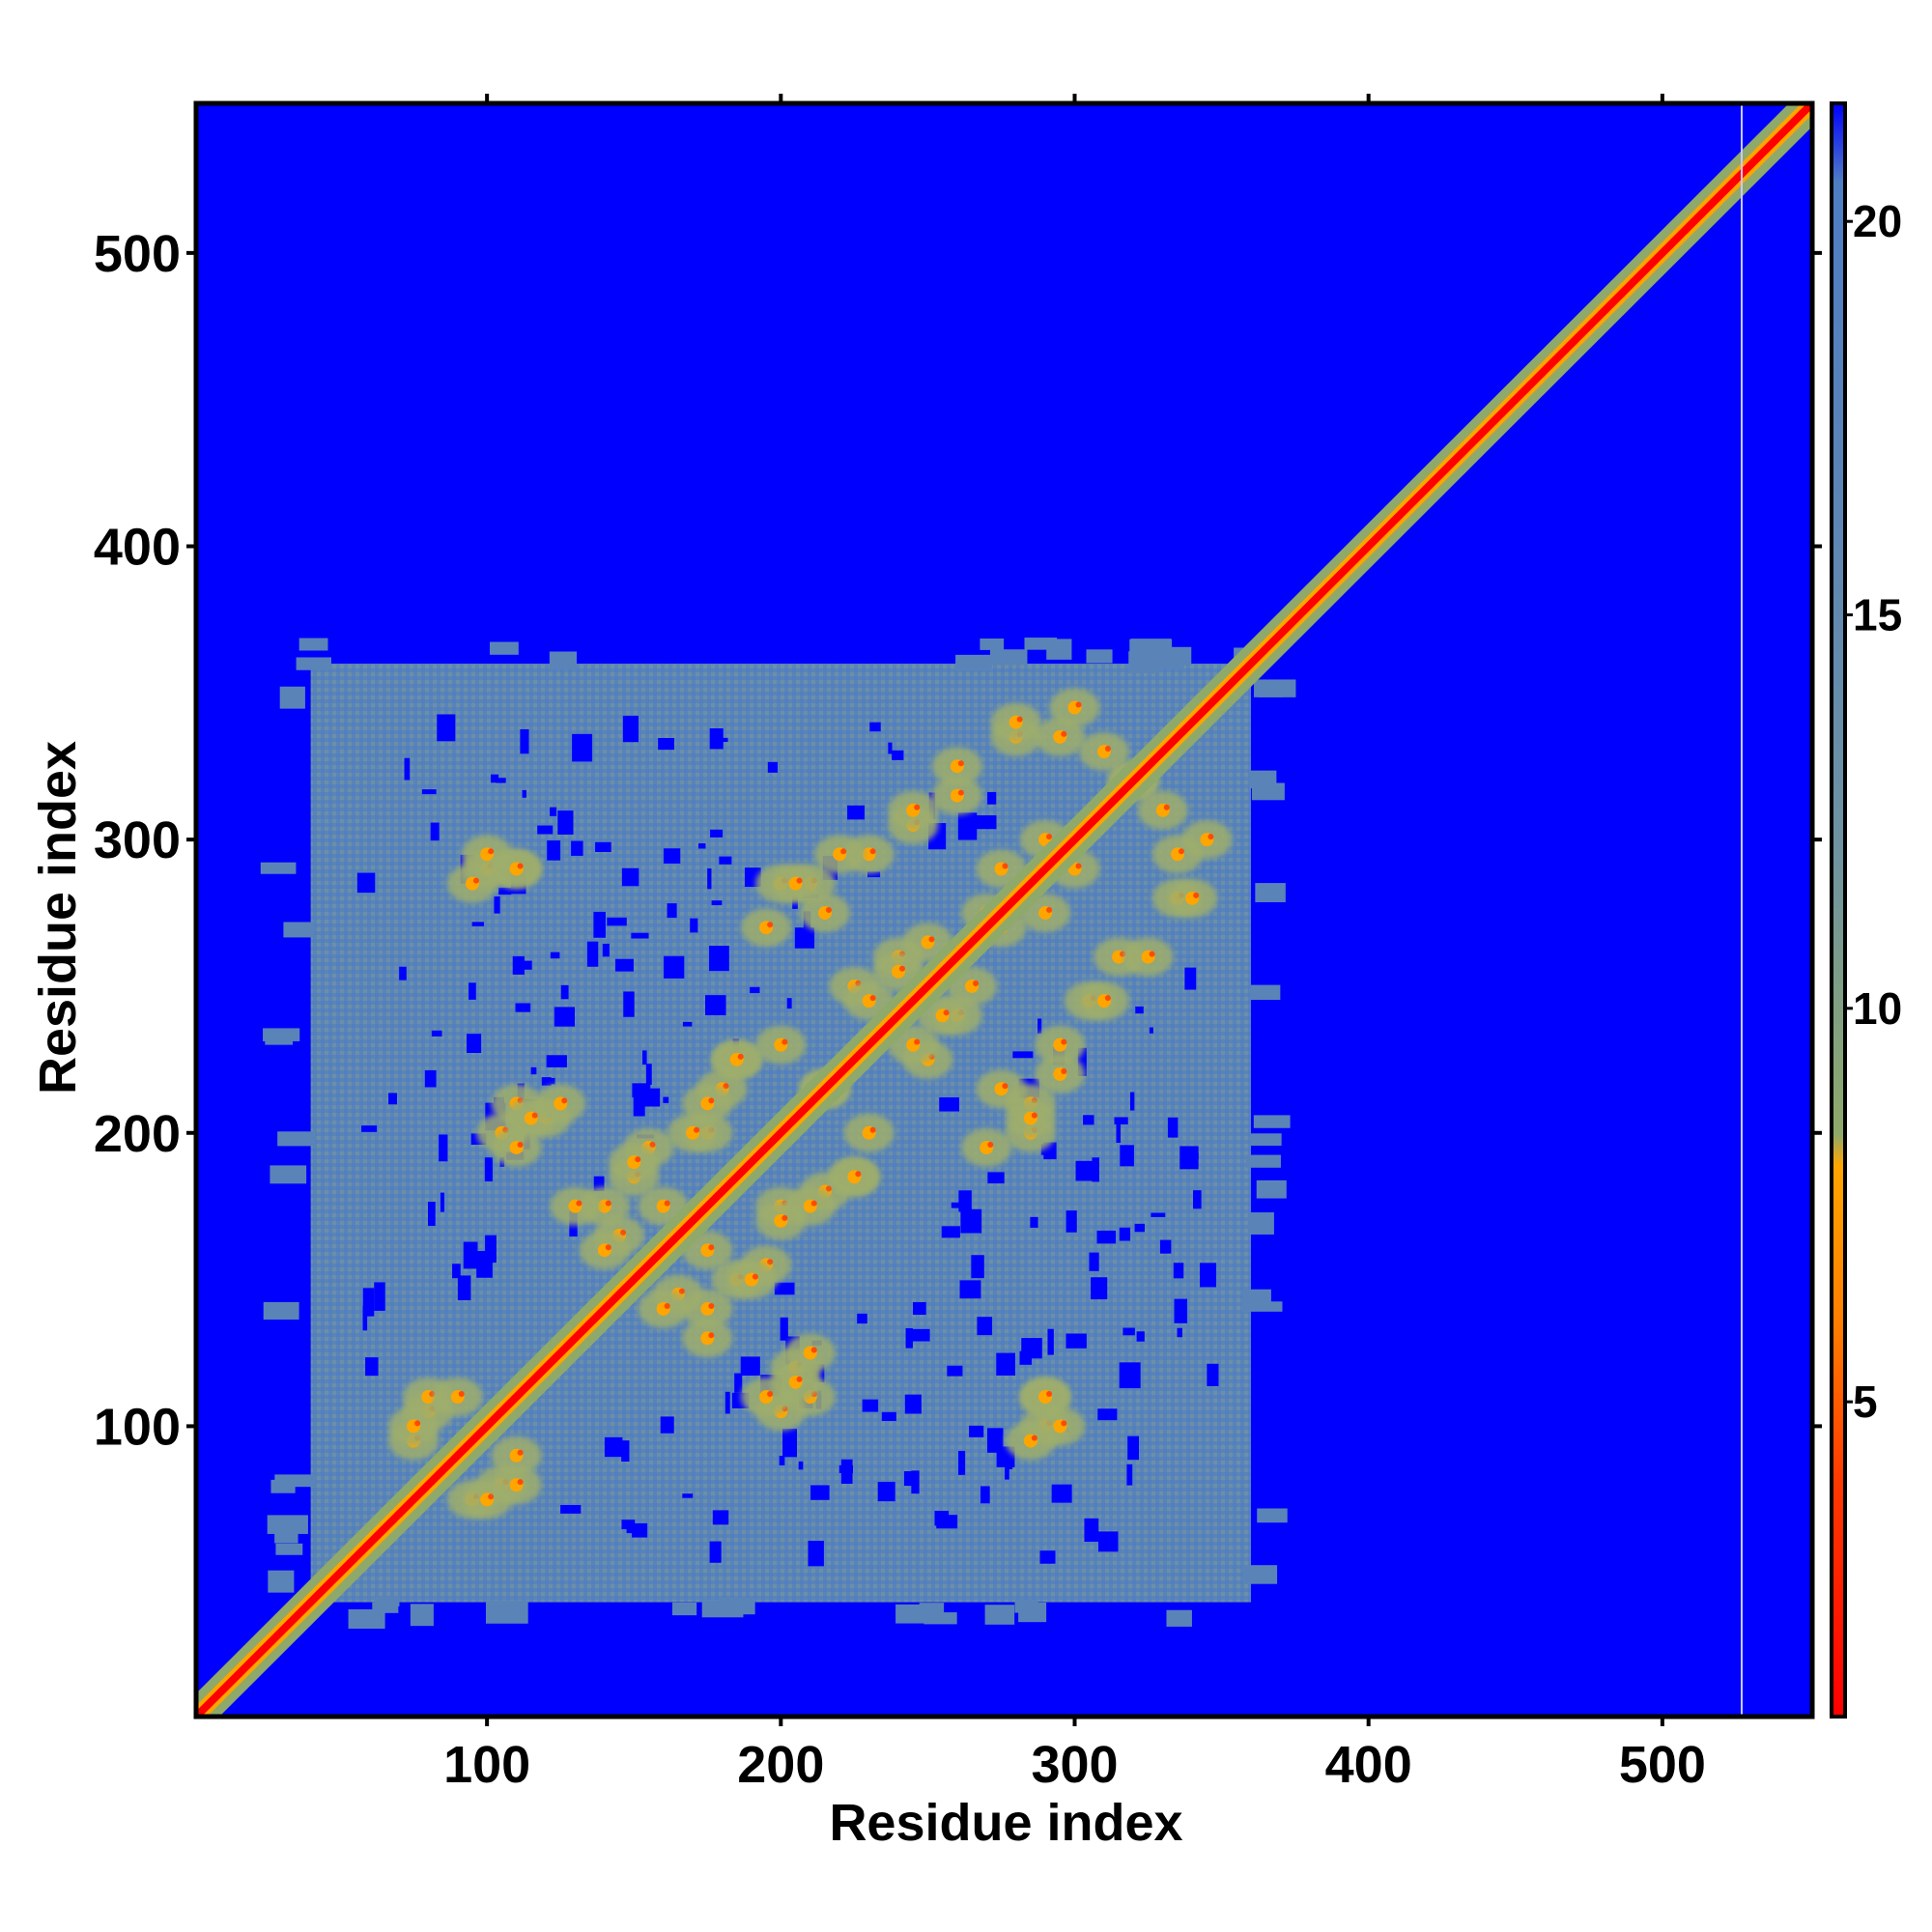 The image size is (1932, 1932). I want to click on x-tick-label: 200, so click(780, 1765).